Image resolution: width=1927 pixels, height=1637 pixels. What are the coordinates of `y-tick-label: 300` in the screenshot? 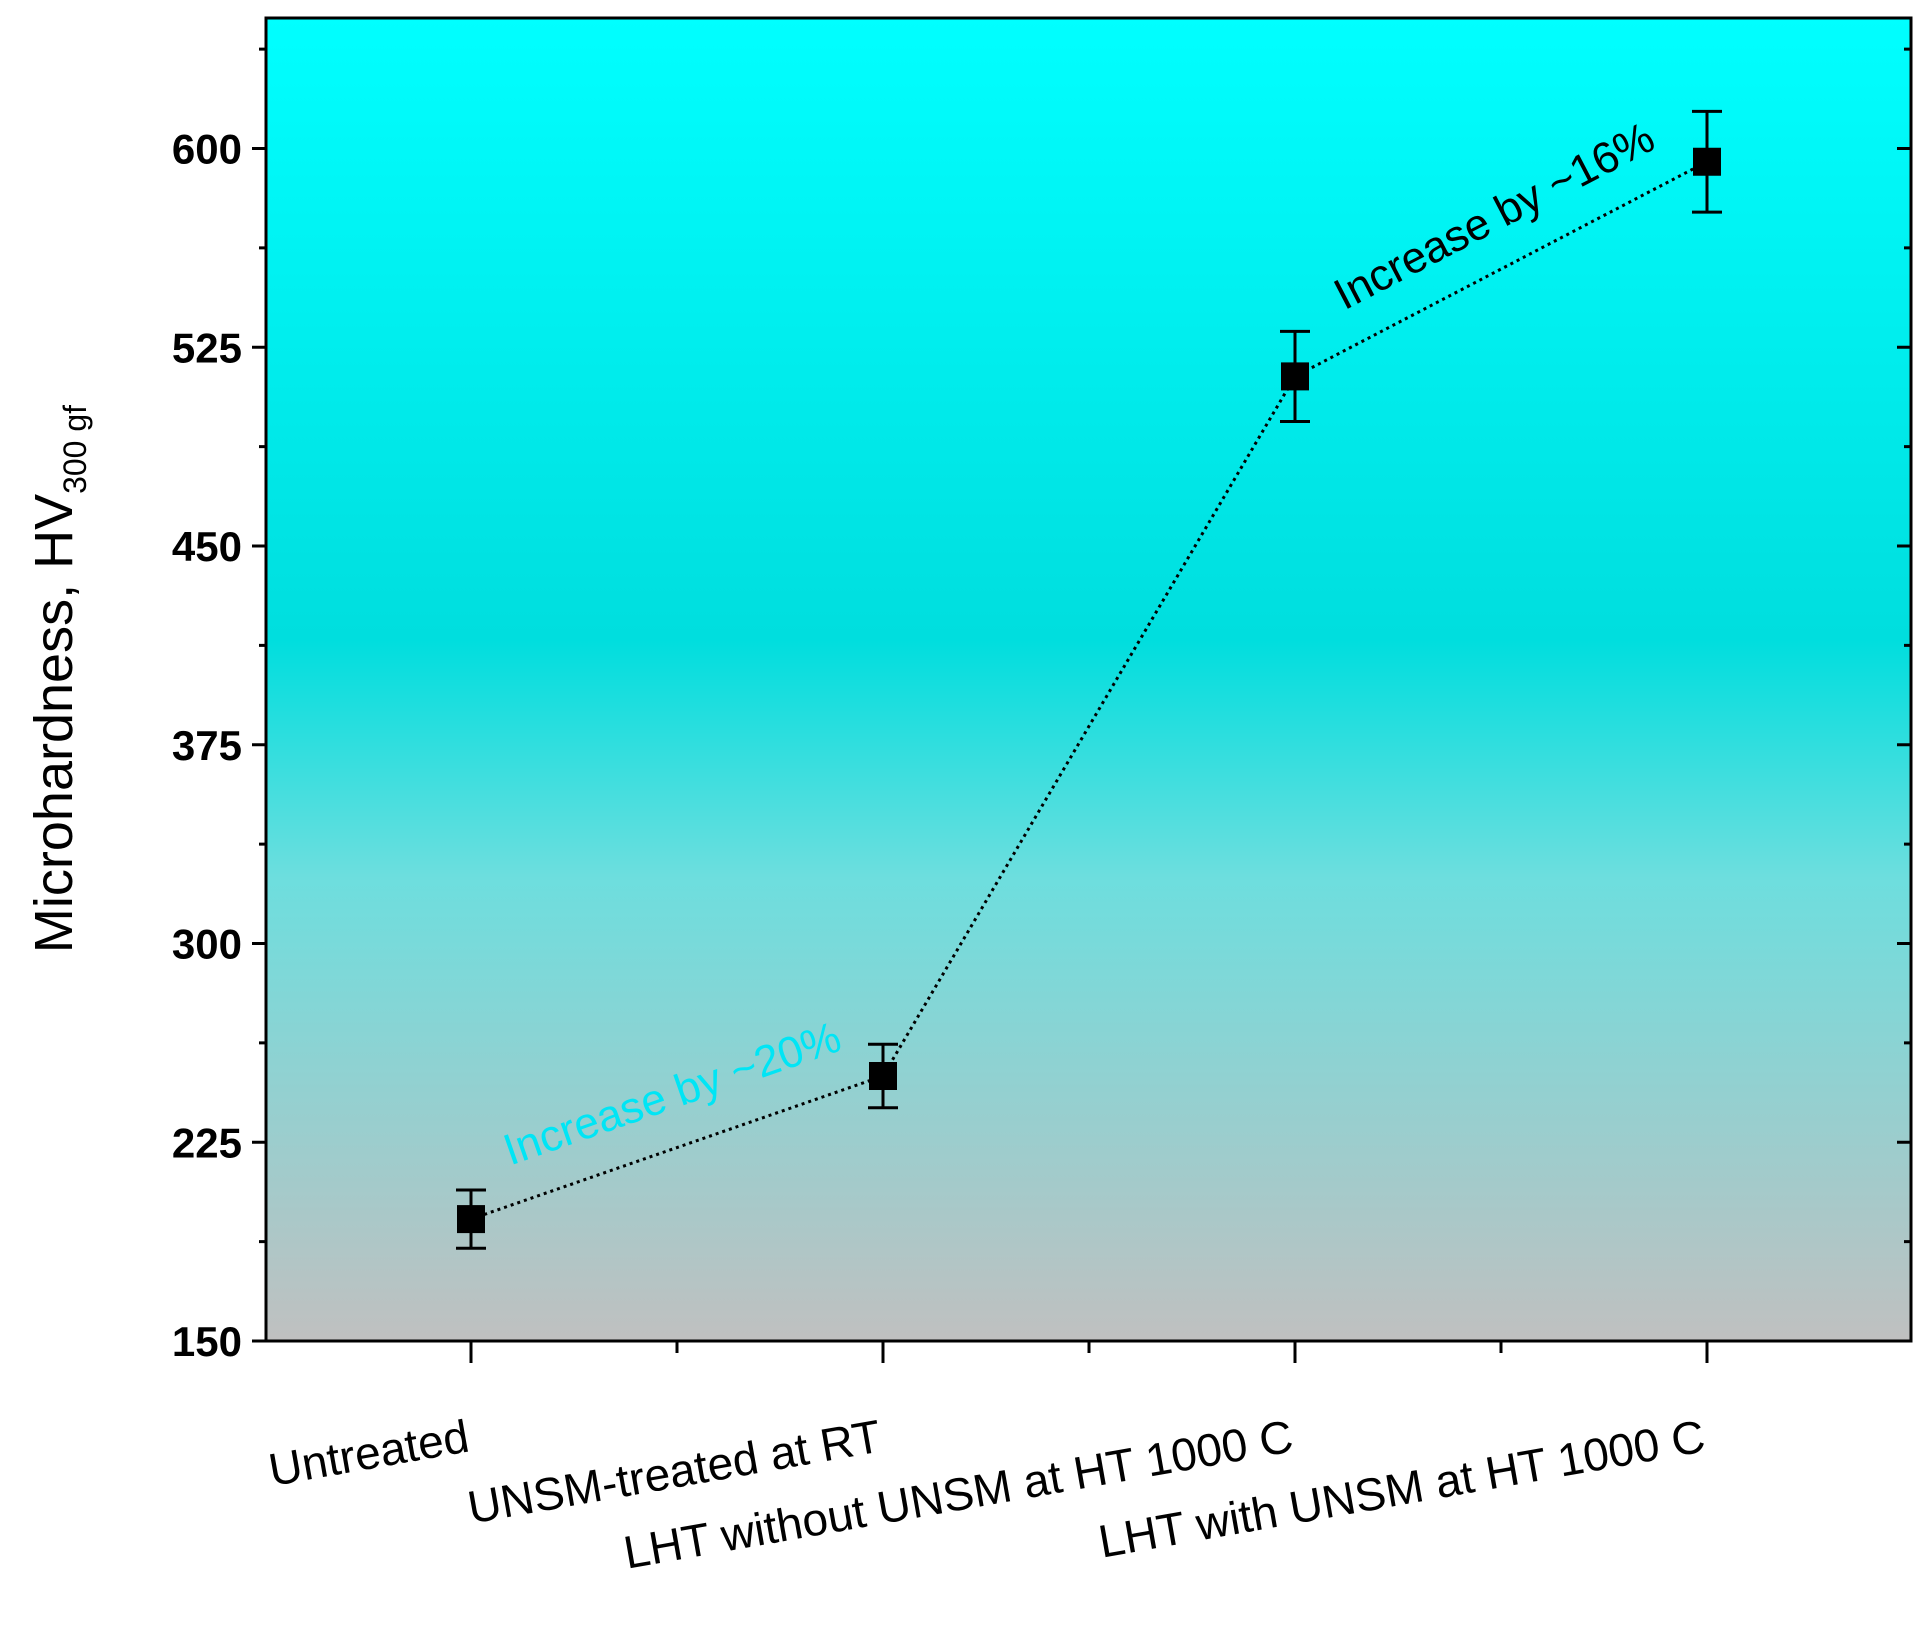 It's located at (207, 944).